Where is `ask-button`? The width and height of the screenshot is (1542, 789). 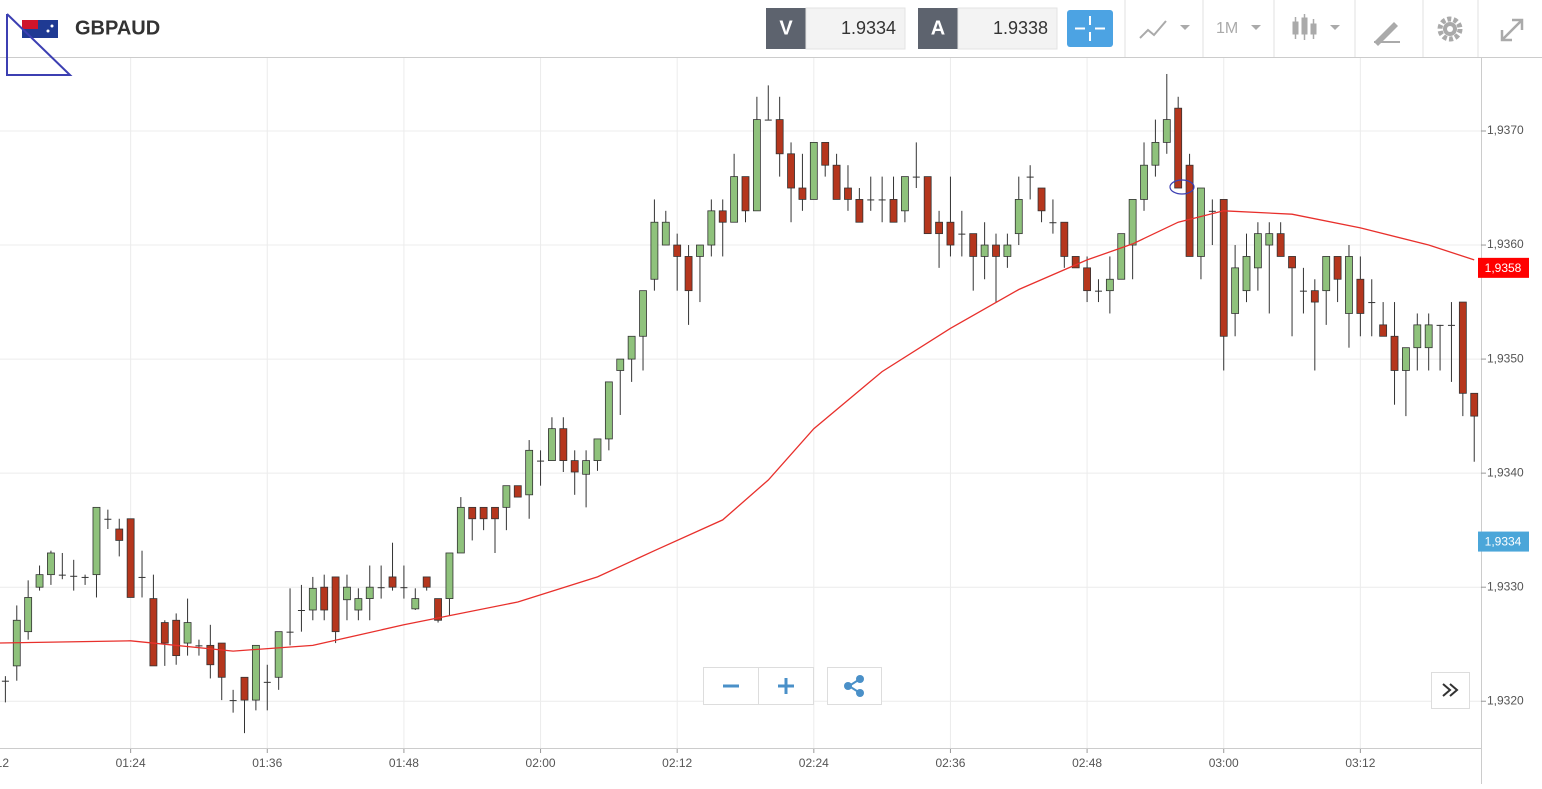
ask-button is located at coordinates (938, 28).